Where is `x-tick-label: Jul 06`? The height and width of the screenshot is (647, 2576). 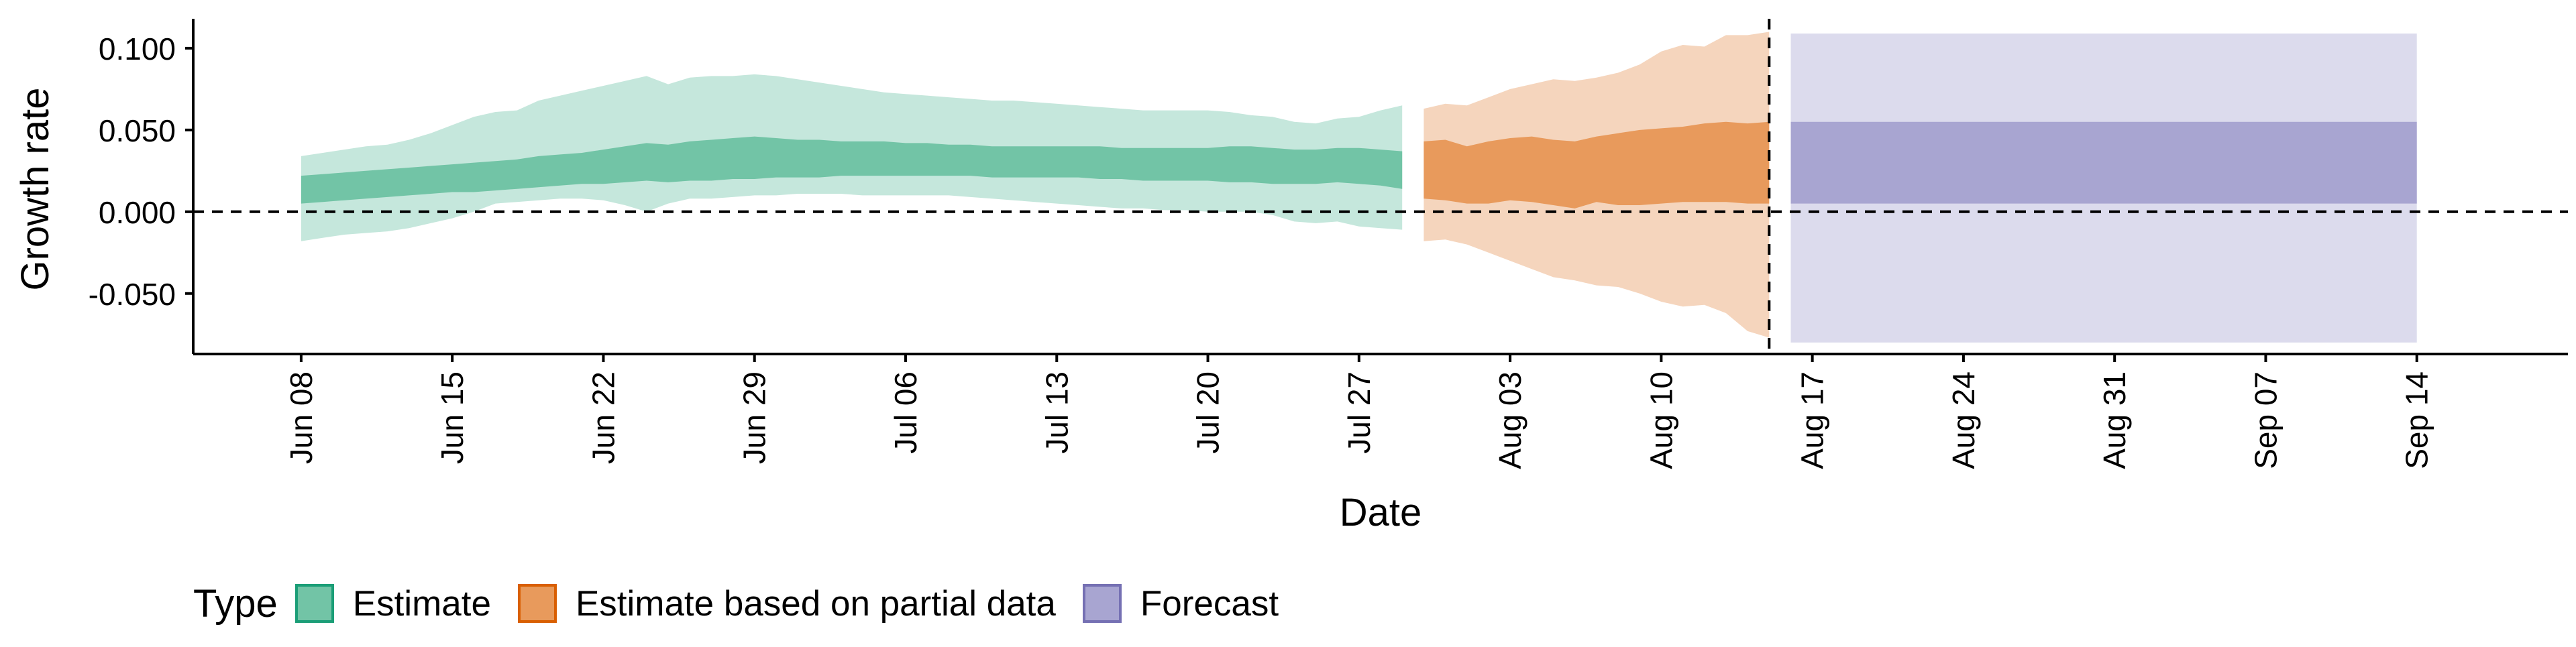
x-tick-label: Jul 06 is located at coordinates (905, 412).